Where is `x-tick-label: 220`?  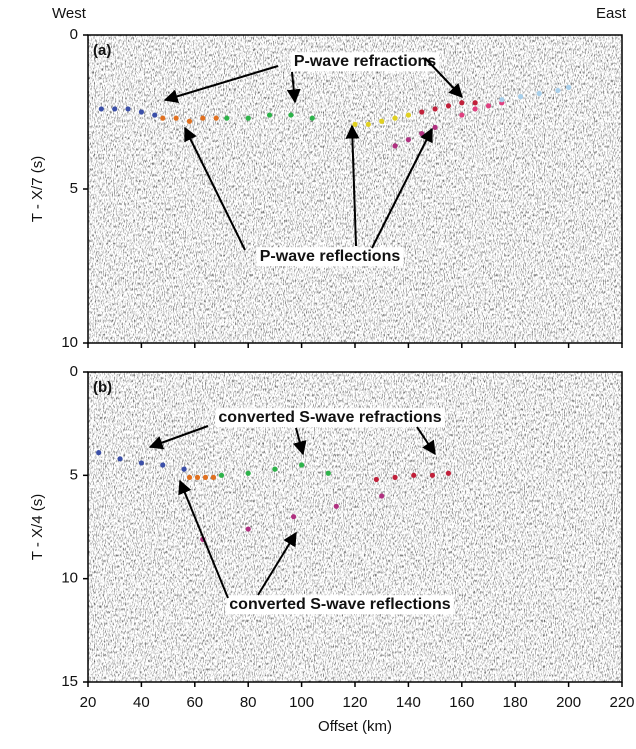 x-tick-label: 220 is located at coordinates (621, 702).